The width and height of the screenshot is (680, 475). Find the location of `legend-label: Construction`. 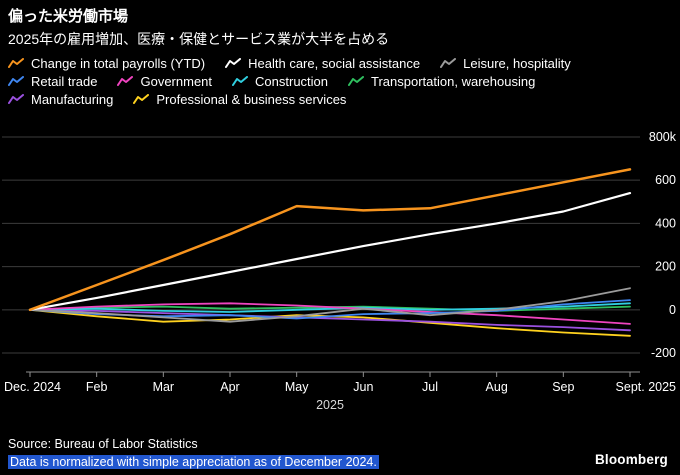

legend-label: Construction is located at coordinates (292, 81).